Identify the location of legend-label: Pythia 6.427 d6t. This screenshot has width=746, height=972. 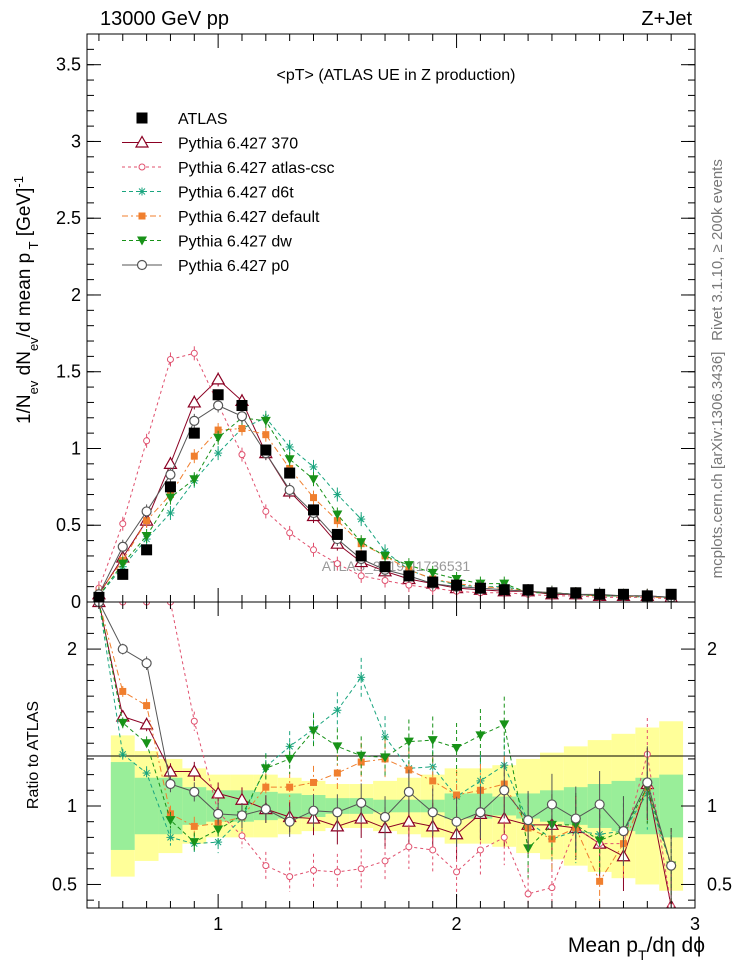
(236, 193).